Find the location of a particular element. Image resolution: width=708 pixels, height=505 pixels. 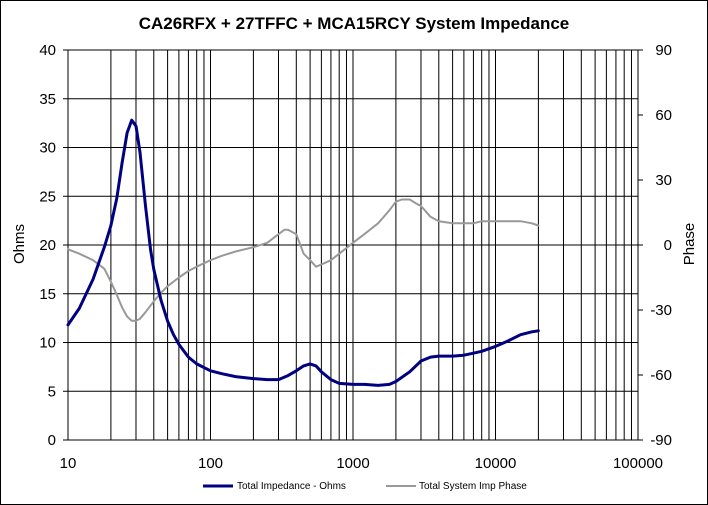

x-tick-label: 100 is located at coordinates (210, 463).